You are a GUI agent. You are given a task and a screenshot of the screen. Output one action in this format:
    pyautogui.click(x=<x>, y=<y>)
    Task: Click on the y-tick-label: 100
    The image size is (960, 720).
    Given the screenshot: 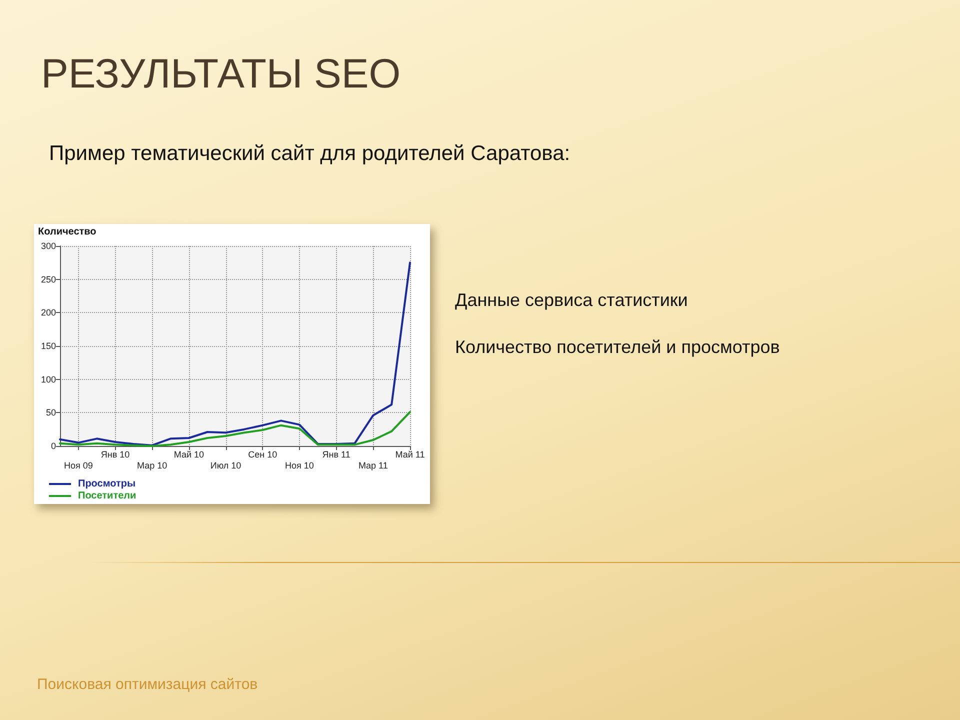 What is the action you would take?
    pyautogui.click(x=48, y=379)
    